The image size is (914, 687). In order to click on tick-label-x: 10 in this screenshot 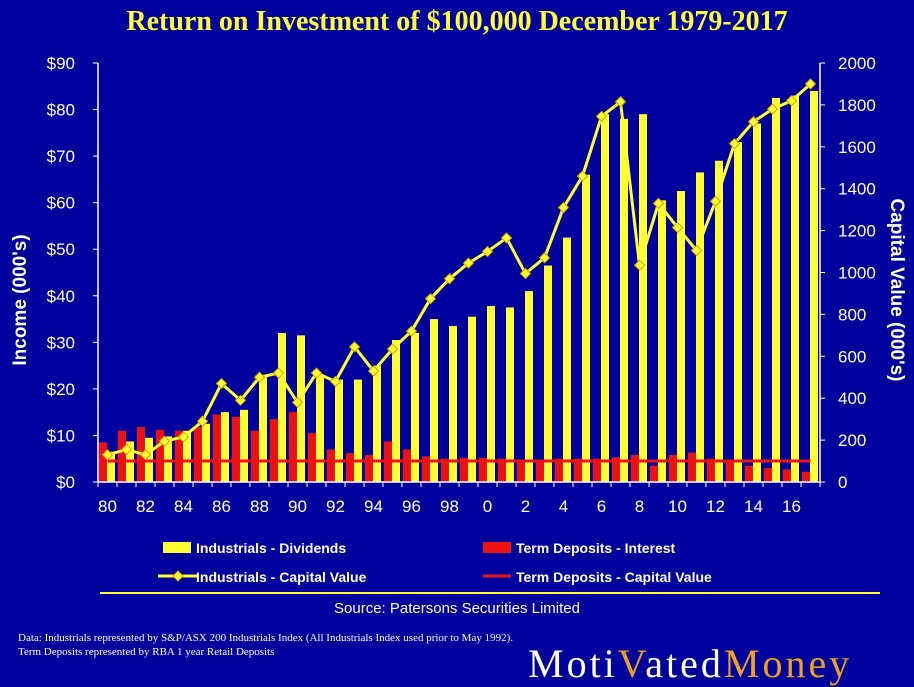, I will do `click(677, 506)`.